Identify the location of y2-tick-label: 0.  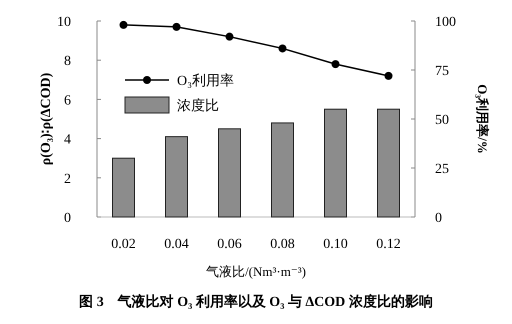
(438, 218).